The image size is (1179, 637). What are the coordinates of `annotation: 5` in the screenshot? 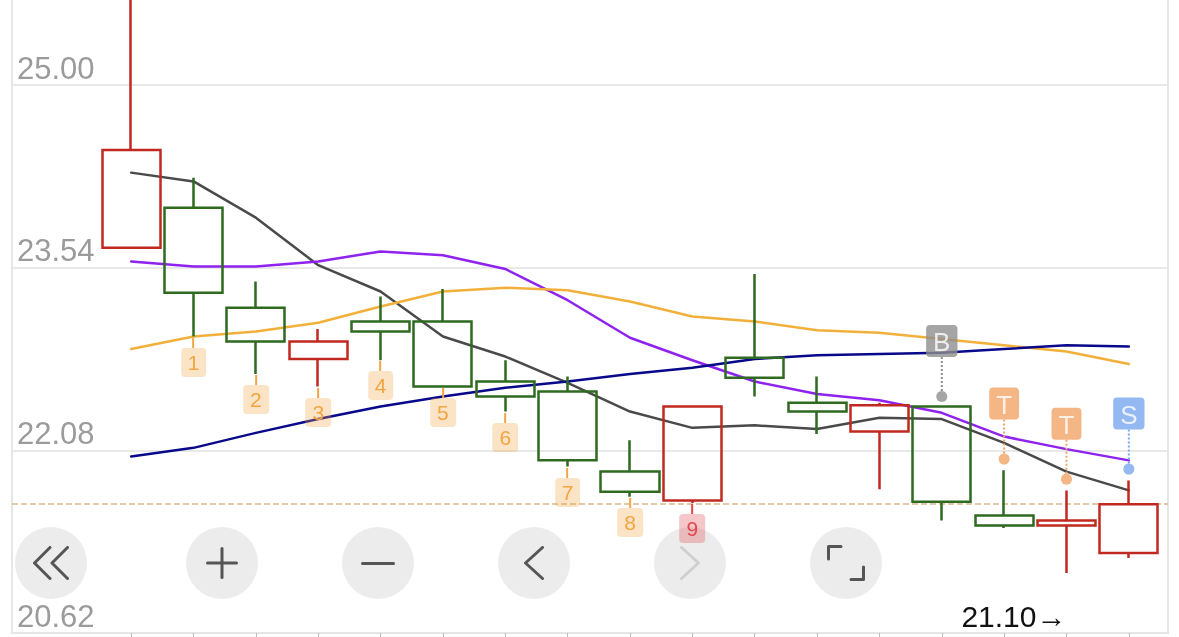 It's located at (443, 412).